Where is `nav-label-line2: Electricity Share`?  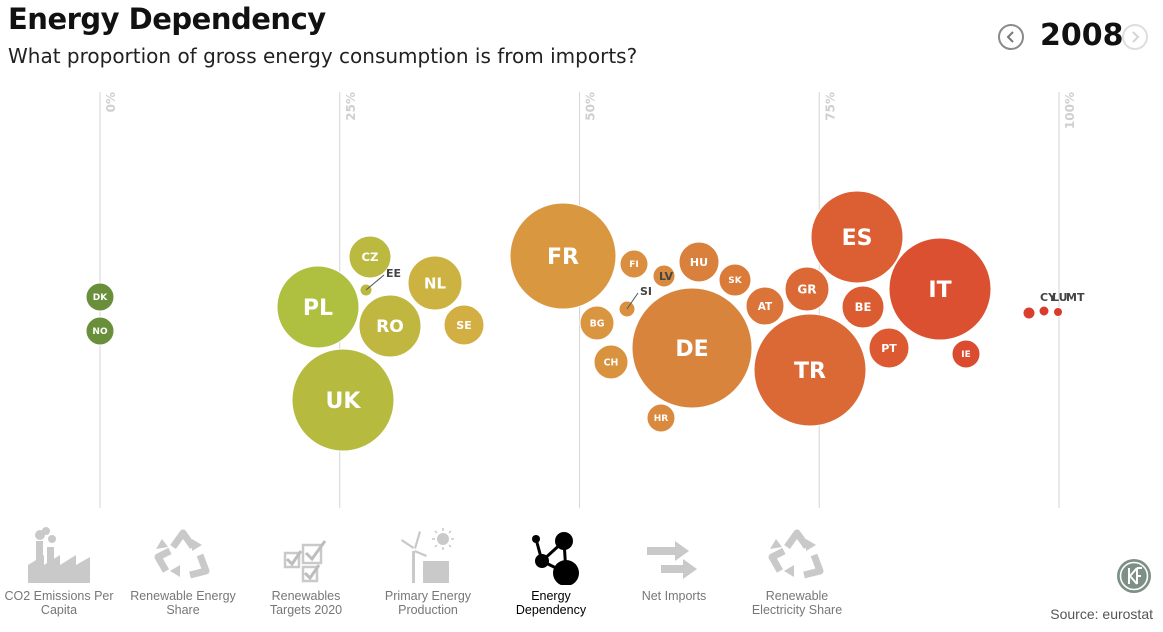
nav-label-line2: Electricity Share is located at coordinates (797, 610).